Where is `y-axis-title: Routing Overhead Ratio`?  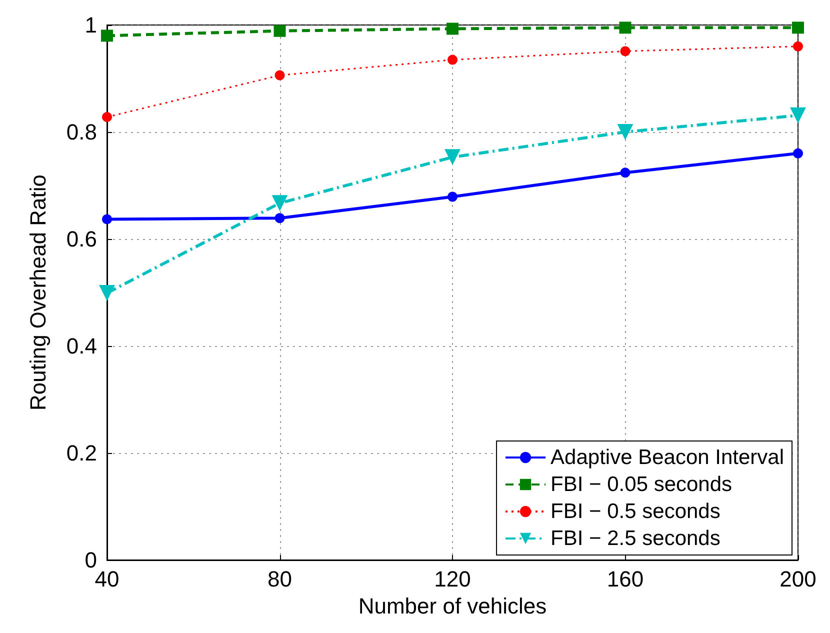 y-axis-title: Routing Overhead Ratio is located at coordinates (38, 292).